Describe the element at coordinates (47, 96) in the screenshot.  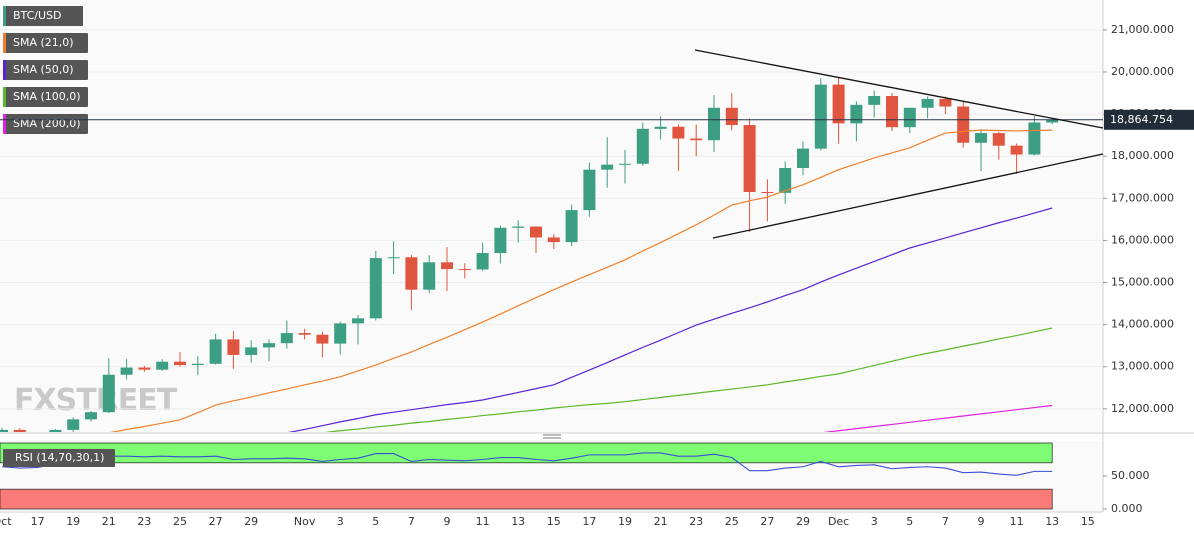
I see `legend-label: SMA (100,0)` at that location.